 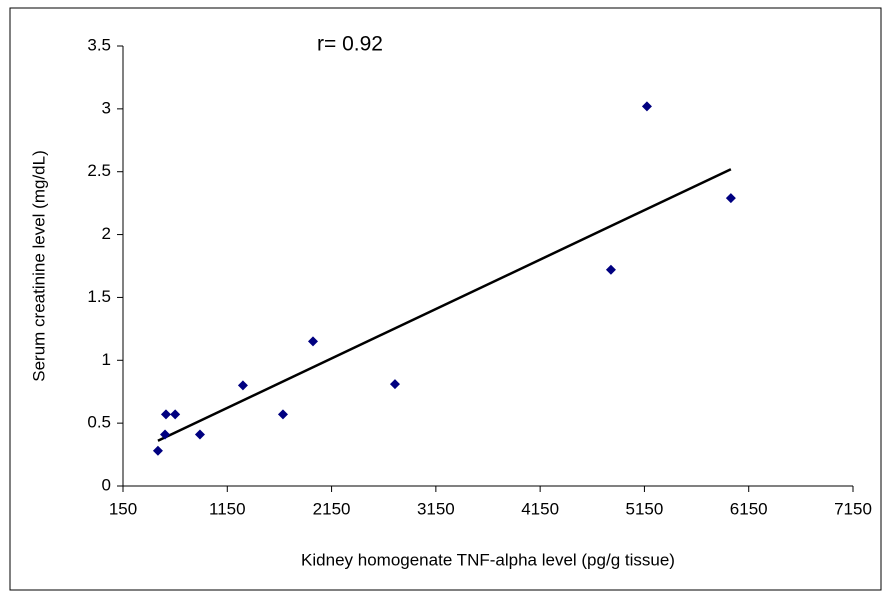 What do you see at coordinates (645, 508) in the screenshot?
I see `x-tick-label: 5150` at bounding box center [645, 508].